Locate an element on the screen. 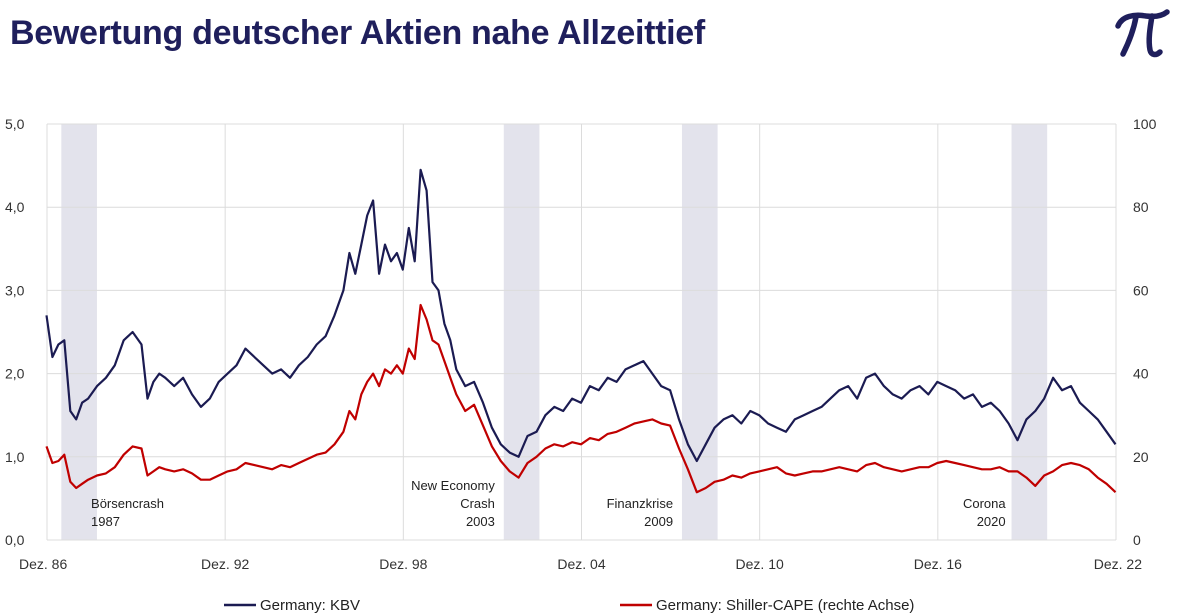  x-tick-label: Dez. 10 is located at coordinates (760, 564).